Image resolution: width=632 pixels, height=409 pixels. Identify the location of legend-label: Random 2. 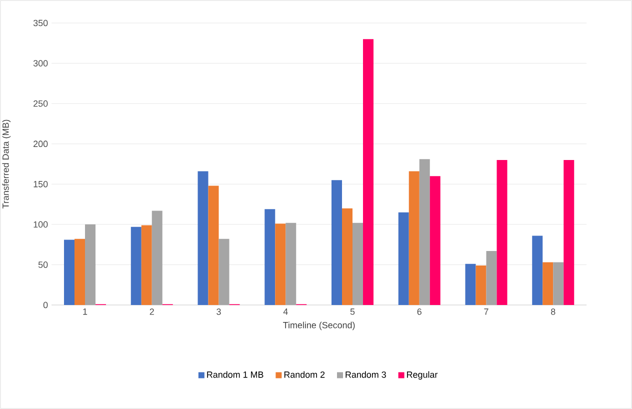
(304, 374).